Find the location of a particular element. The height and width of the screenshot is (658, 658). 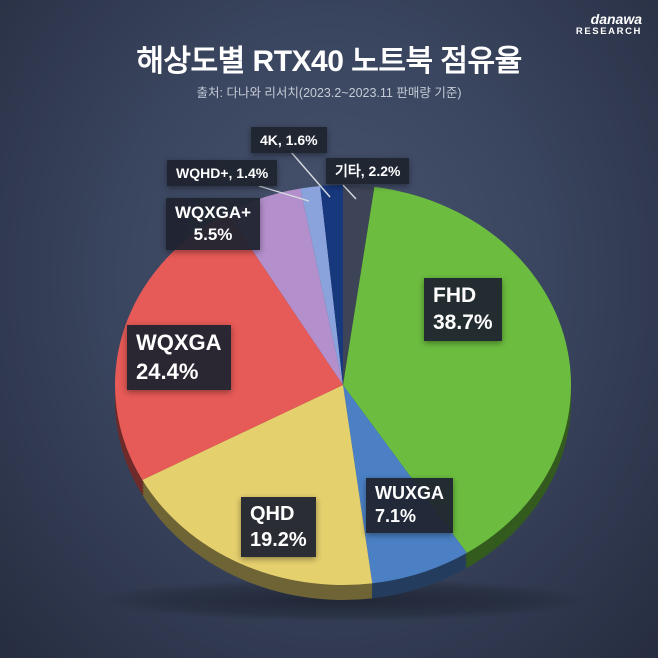

label-4k: 4K, 1.6% is located at coordinates (289, 140).